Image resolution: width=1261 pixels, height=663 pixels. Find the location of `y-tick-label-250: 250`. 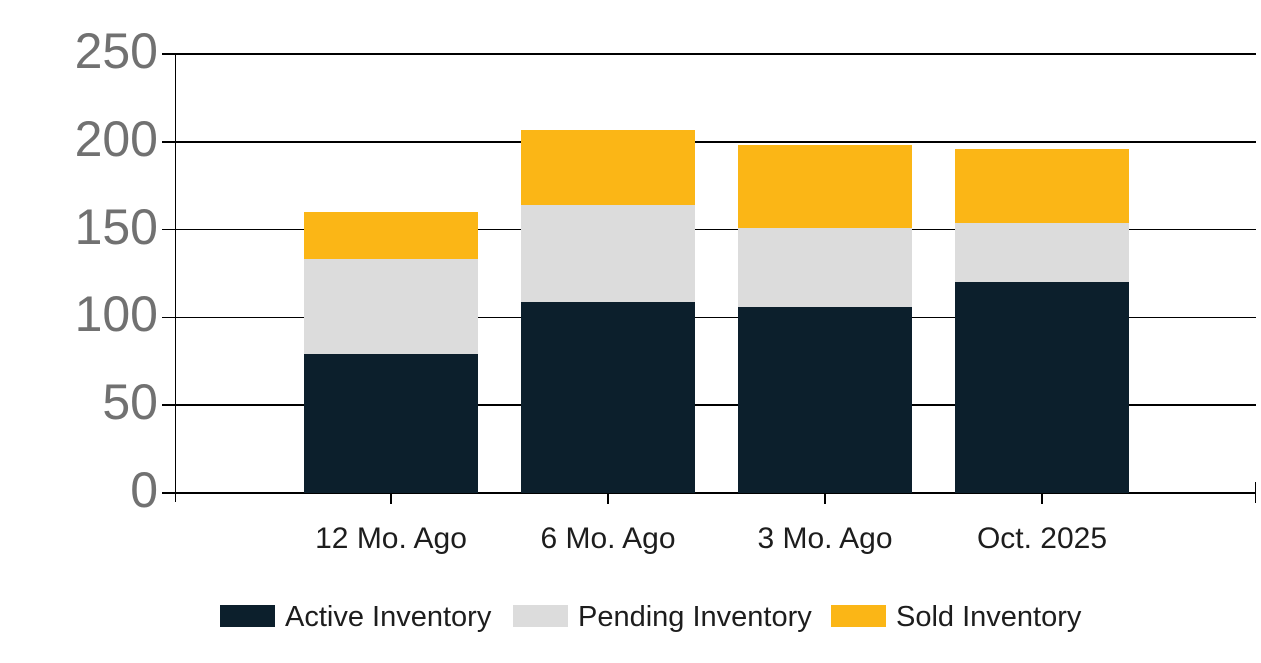

y-tick-label-250: 250 is located at coordinates (116, 51).